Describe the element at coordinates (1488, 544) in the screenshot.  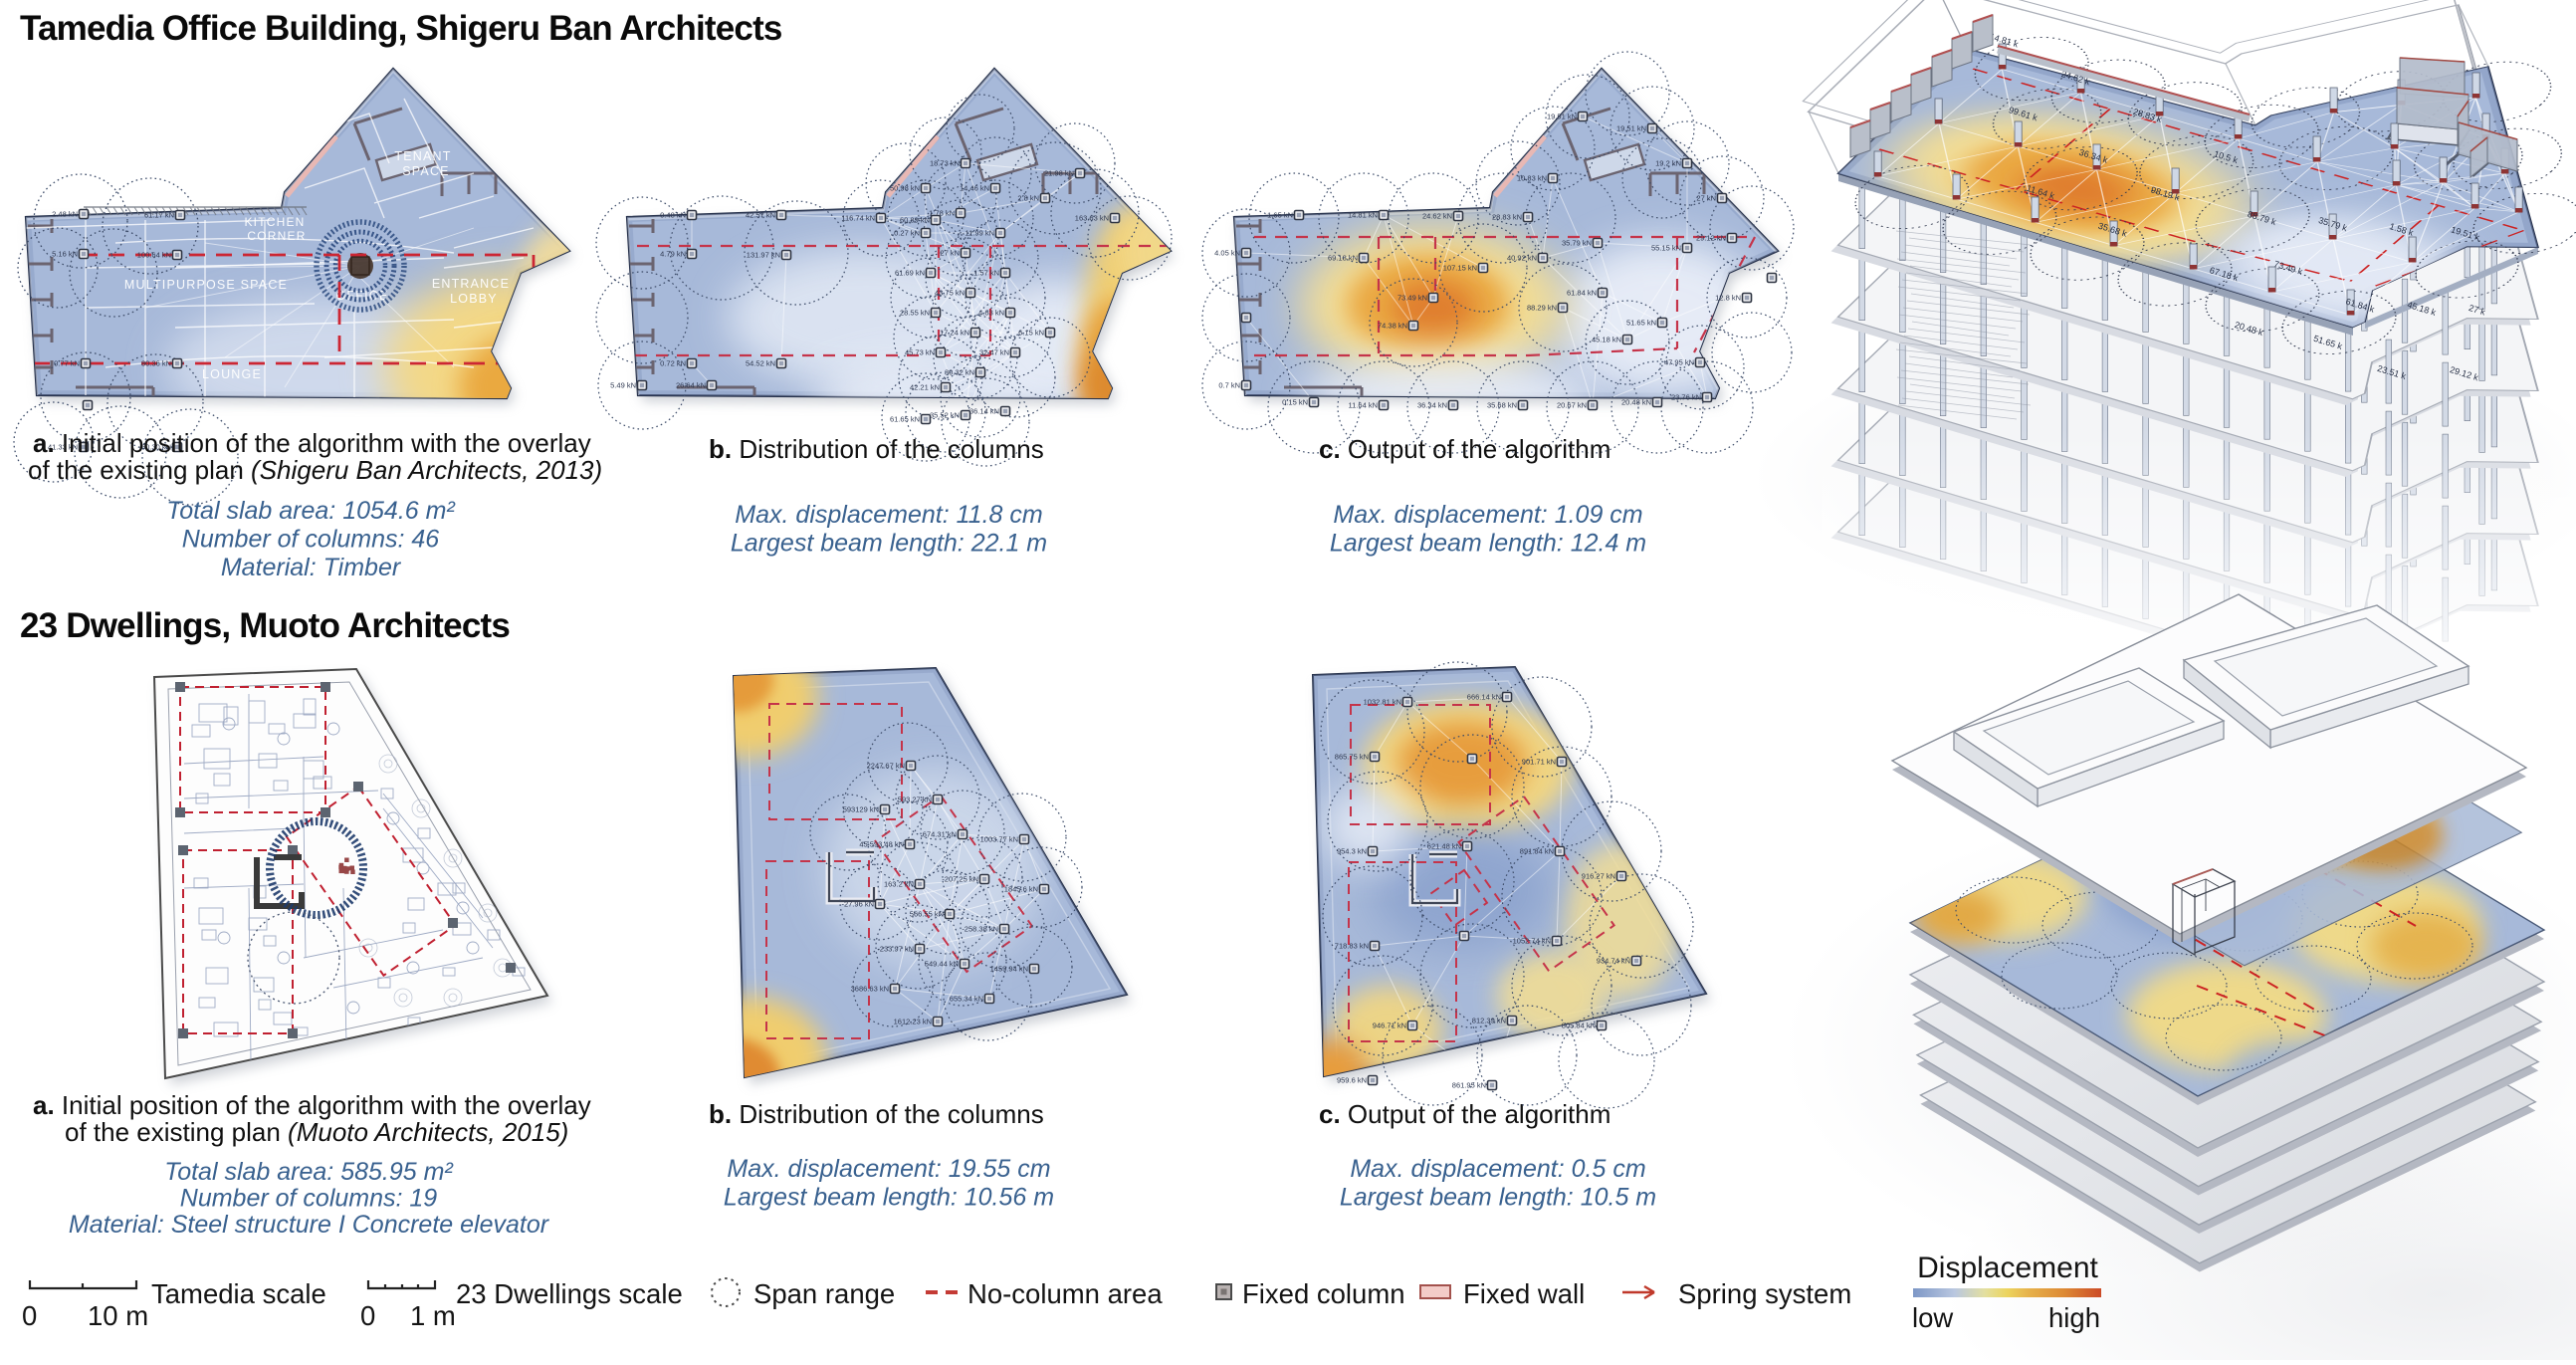
I see `svg-text: Largest beam length: 12.4 m` at that location.